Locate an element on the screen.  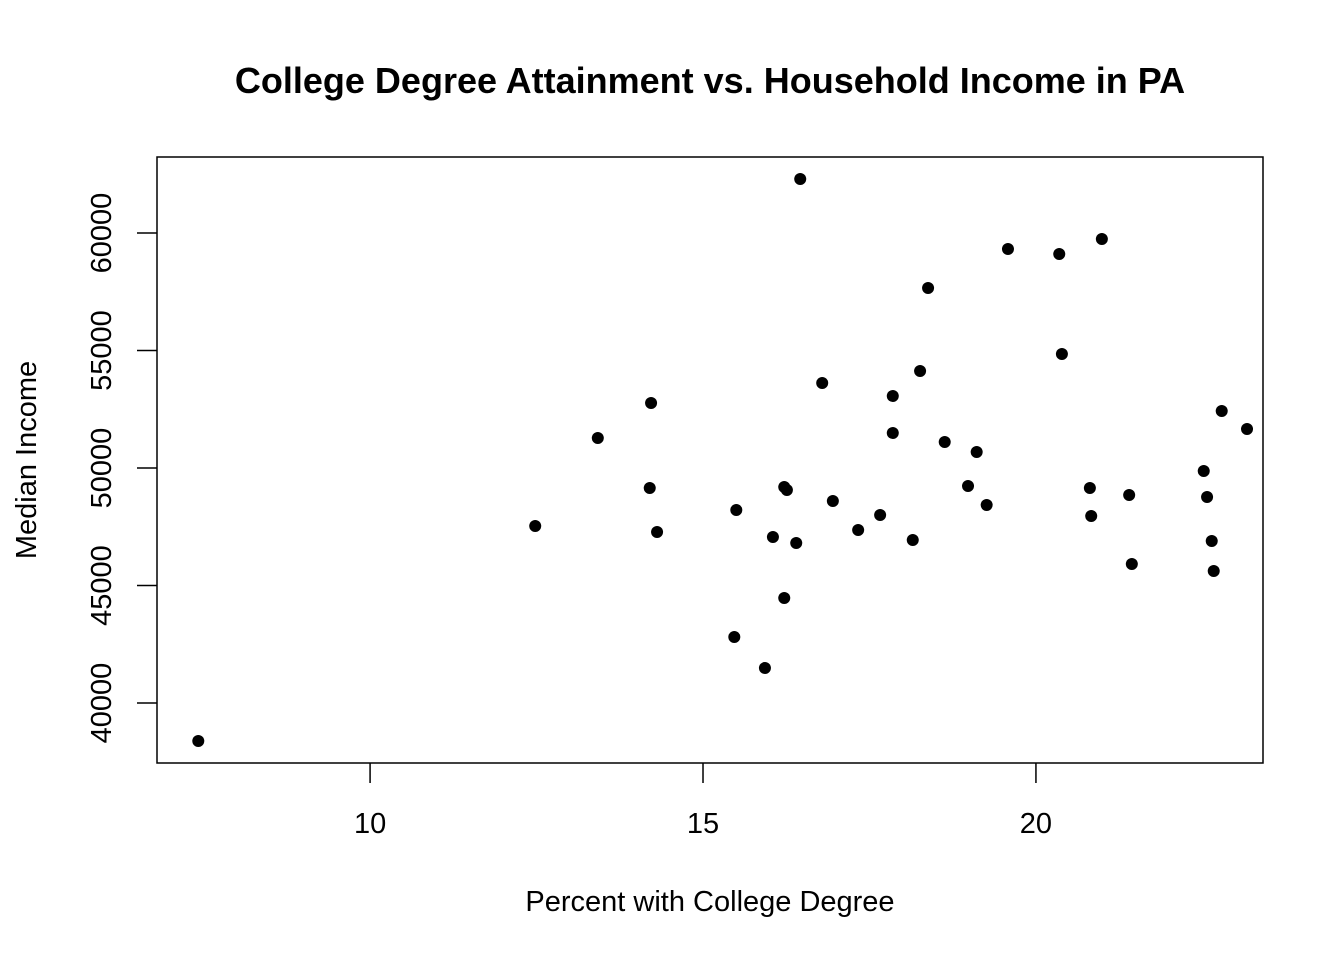
x-tick-label: 20 is located at coordinates (1036, 824).